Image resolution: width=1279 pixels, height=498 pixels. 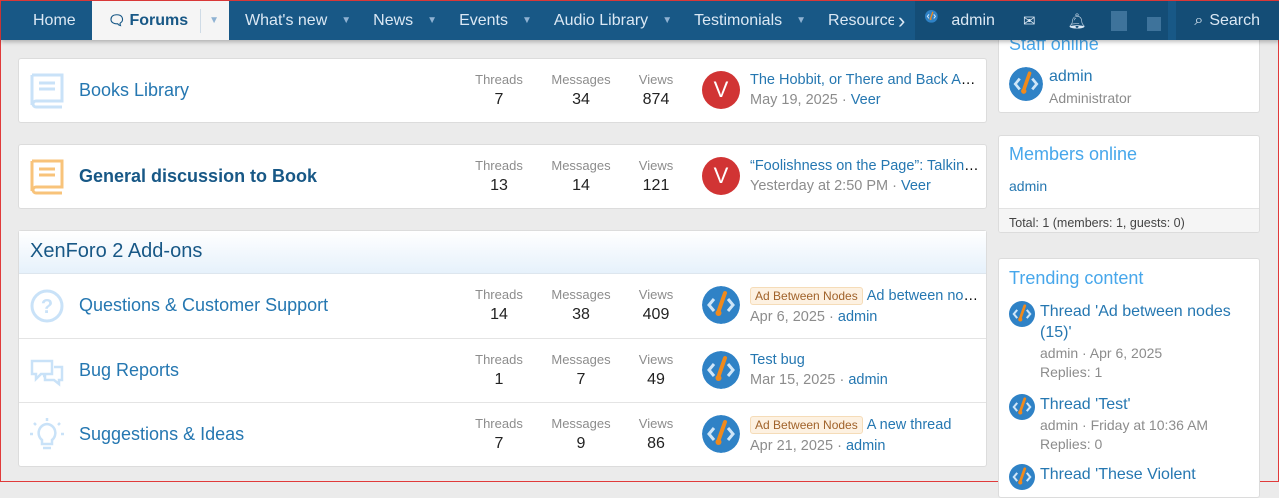 What do you see at coordinates (1227, 20) in the screenshot?
I see `search-button: ⌕ Search` at bounding box center [1227, 20].